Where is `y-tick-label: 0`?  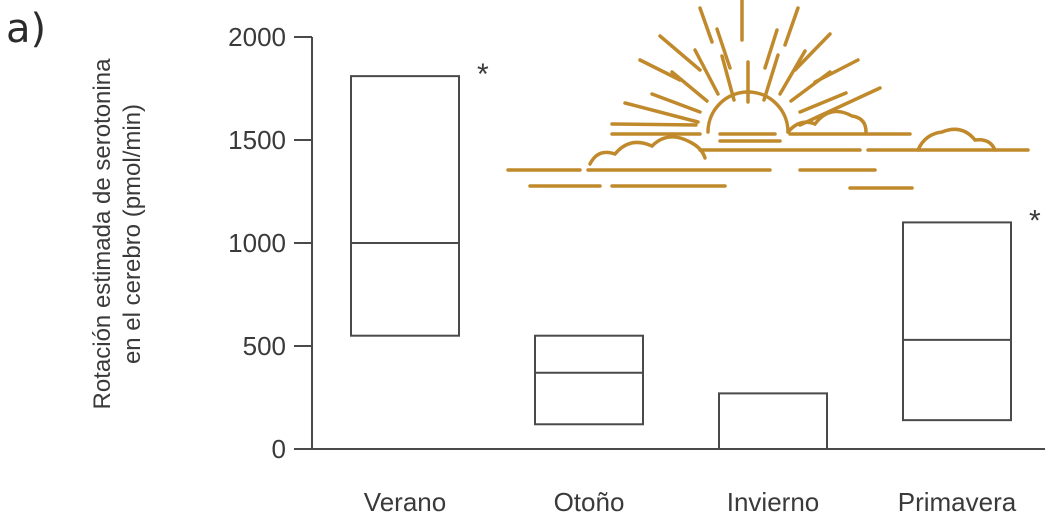 y-tick-label: 0 is located at coordinates (279, 449).